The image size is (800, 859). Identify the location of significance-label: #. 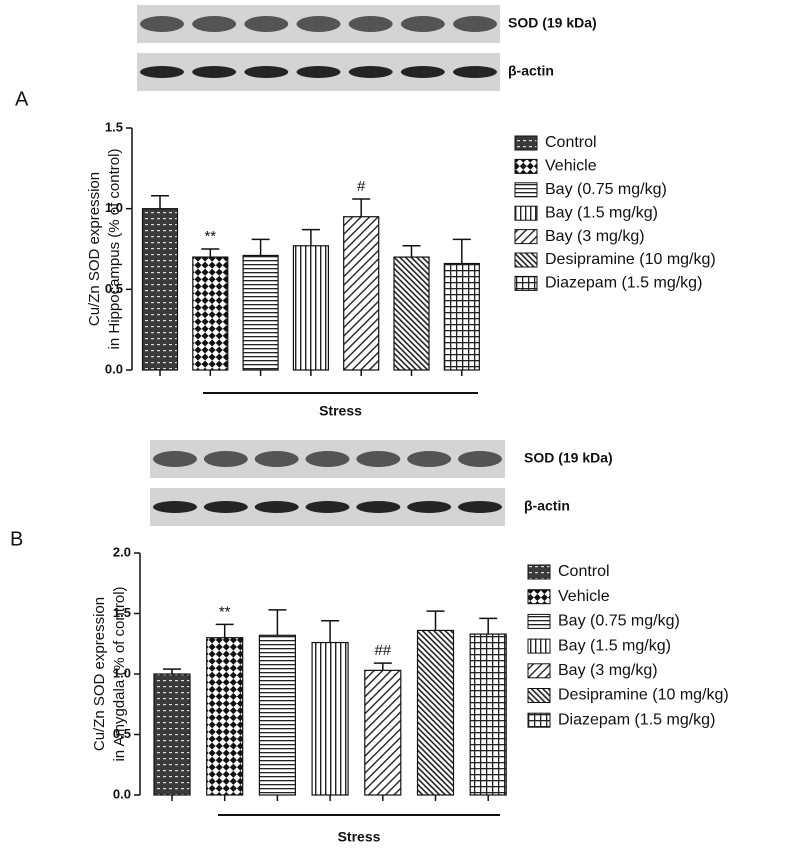
(361, 186).